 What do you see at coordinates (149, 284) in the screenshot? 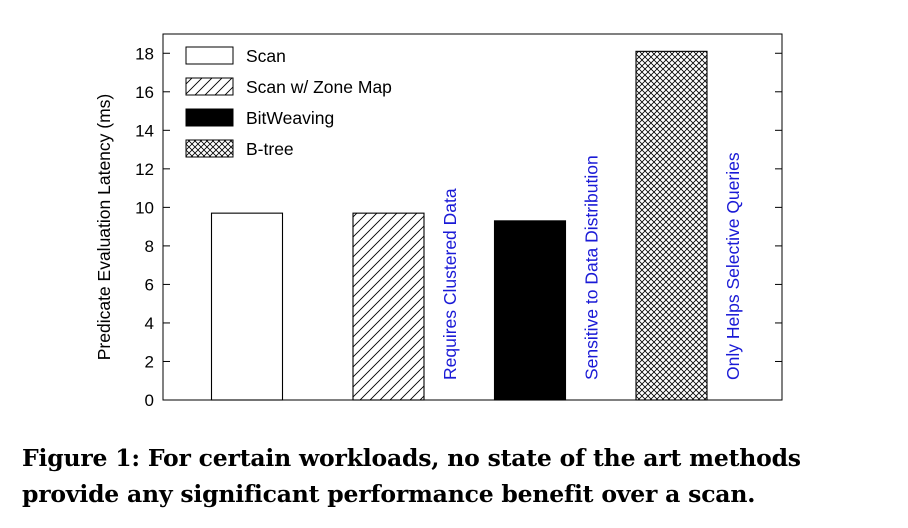
I see `y-tick-label: 6` at bounding box center [149, 284].